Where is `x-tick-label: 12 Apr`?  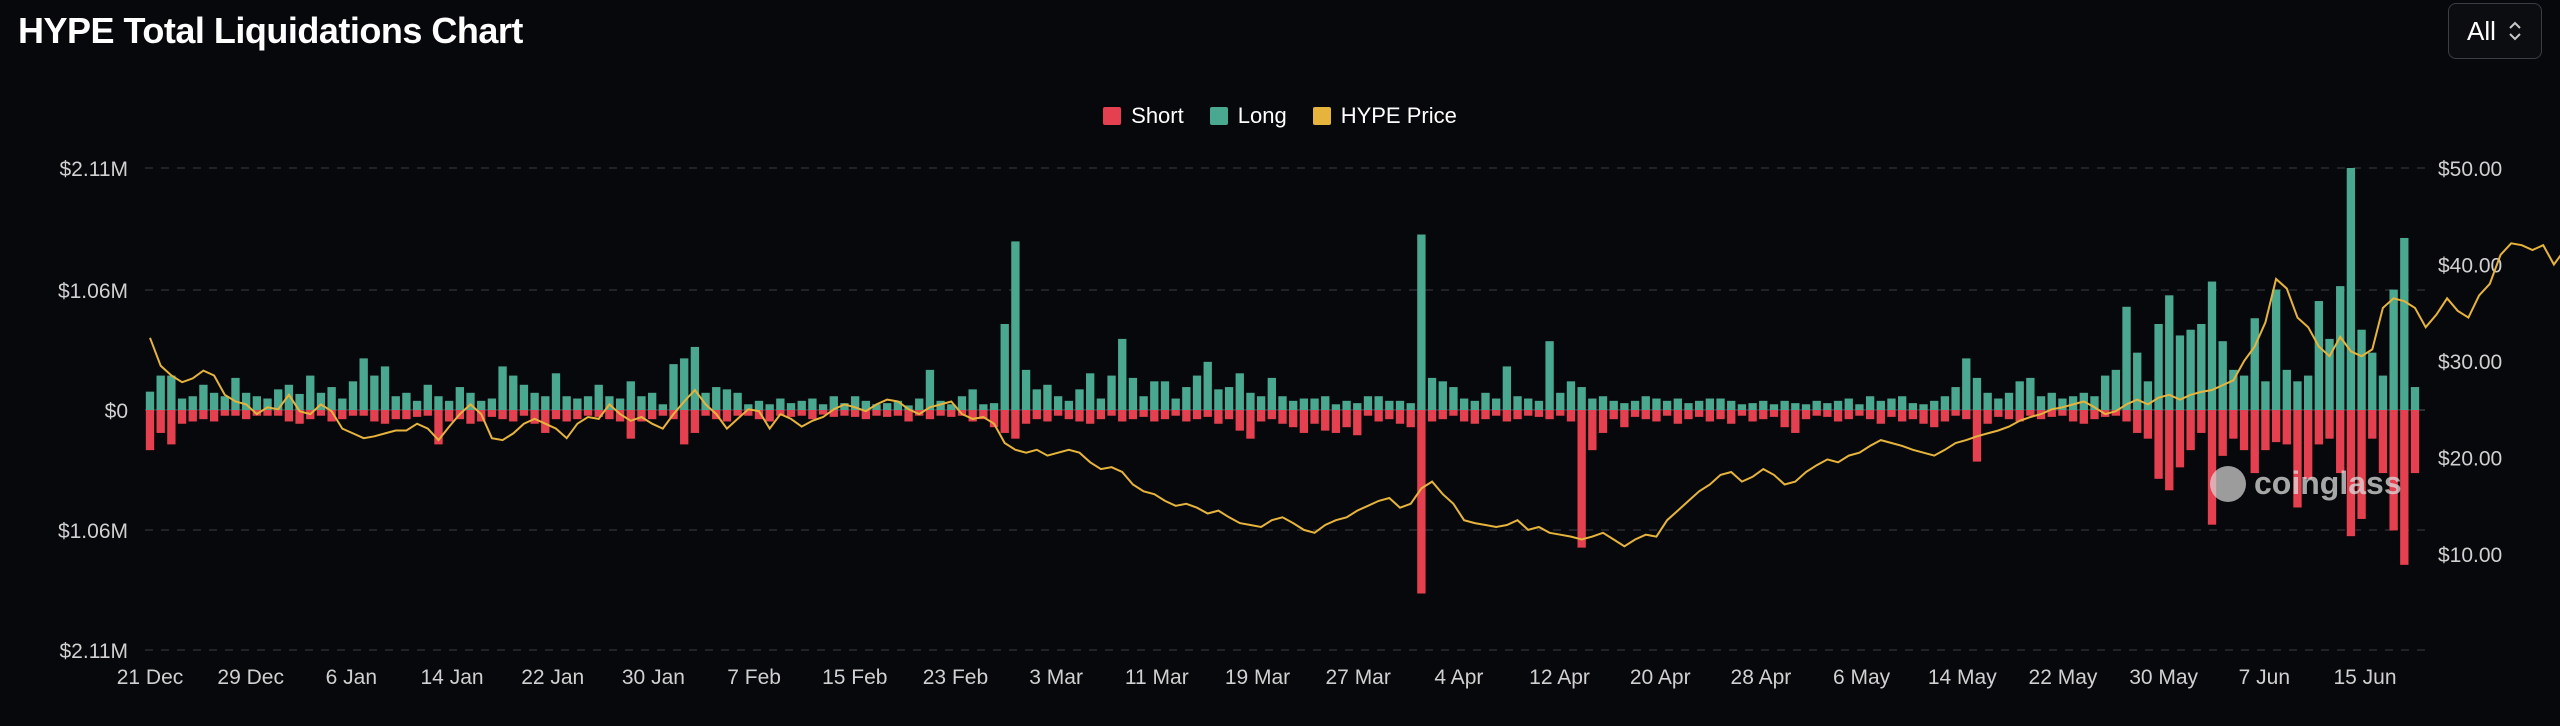 x-tick-label: 12 Apr is located at coordinates (1559, 677).